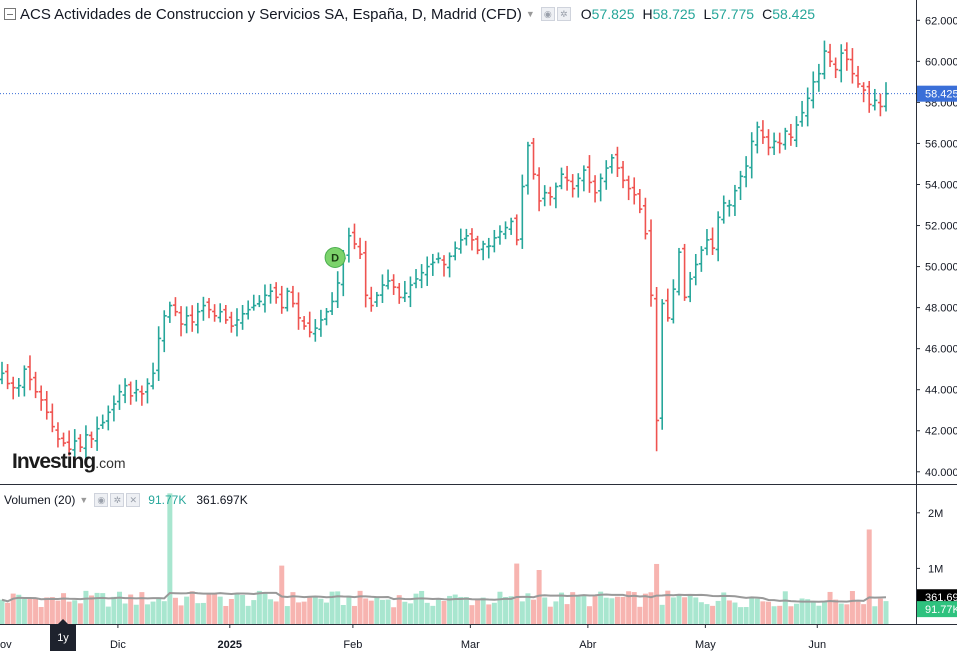  I want to click on ohlc-high: H58.725, so click(669, 14).